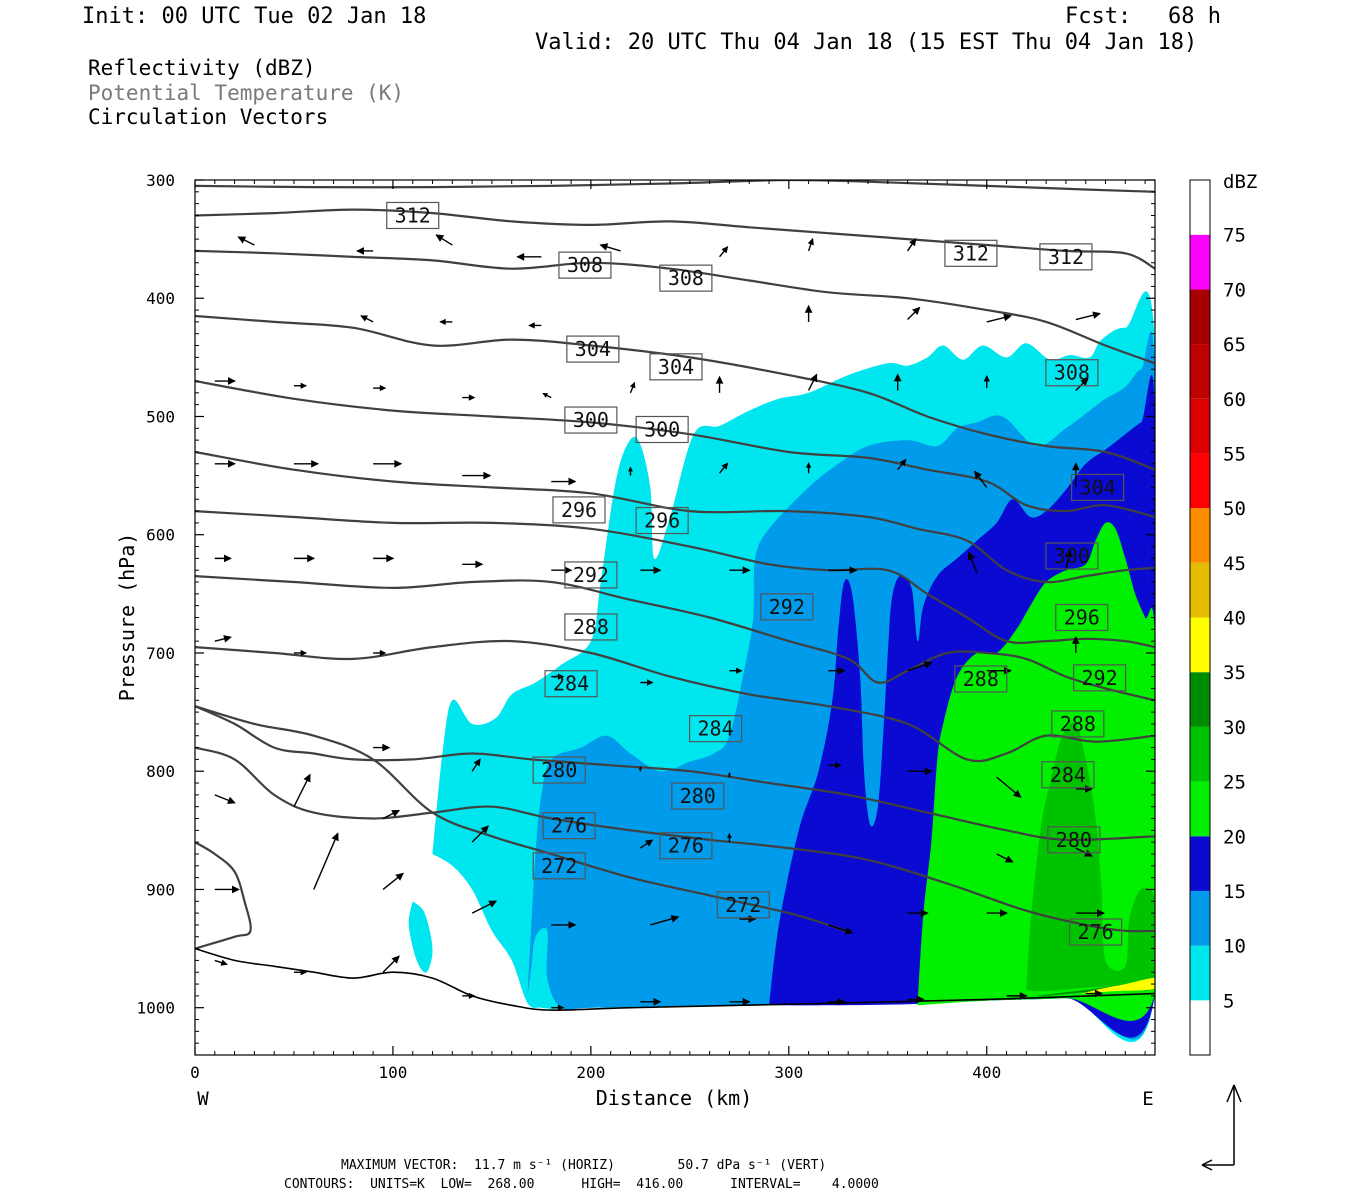 The height and width of the screenshot is (1200, 1350). Describe the element at coordinates (203, 1099) in the screenshot. I see `west-label: W` at that location.